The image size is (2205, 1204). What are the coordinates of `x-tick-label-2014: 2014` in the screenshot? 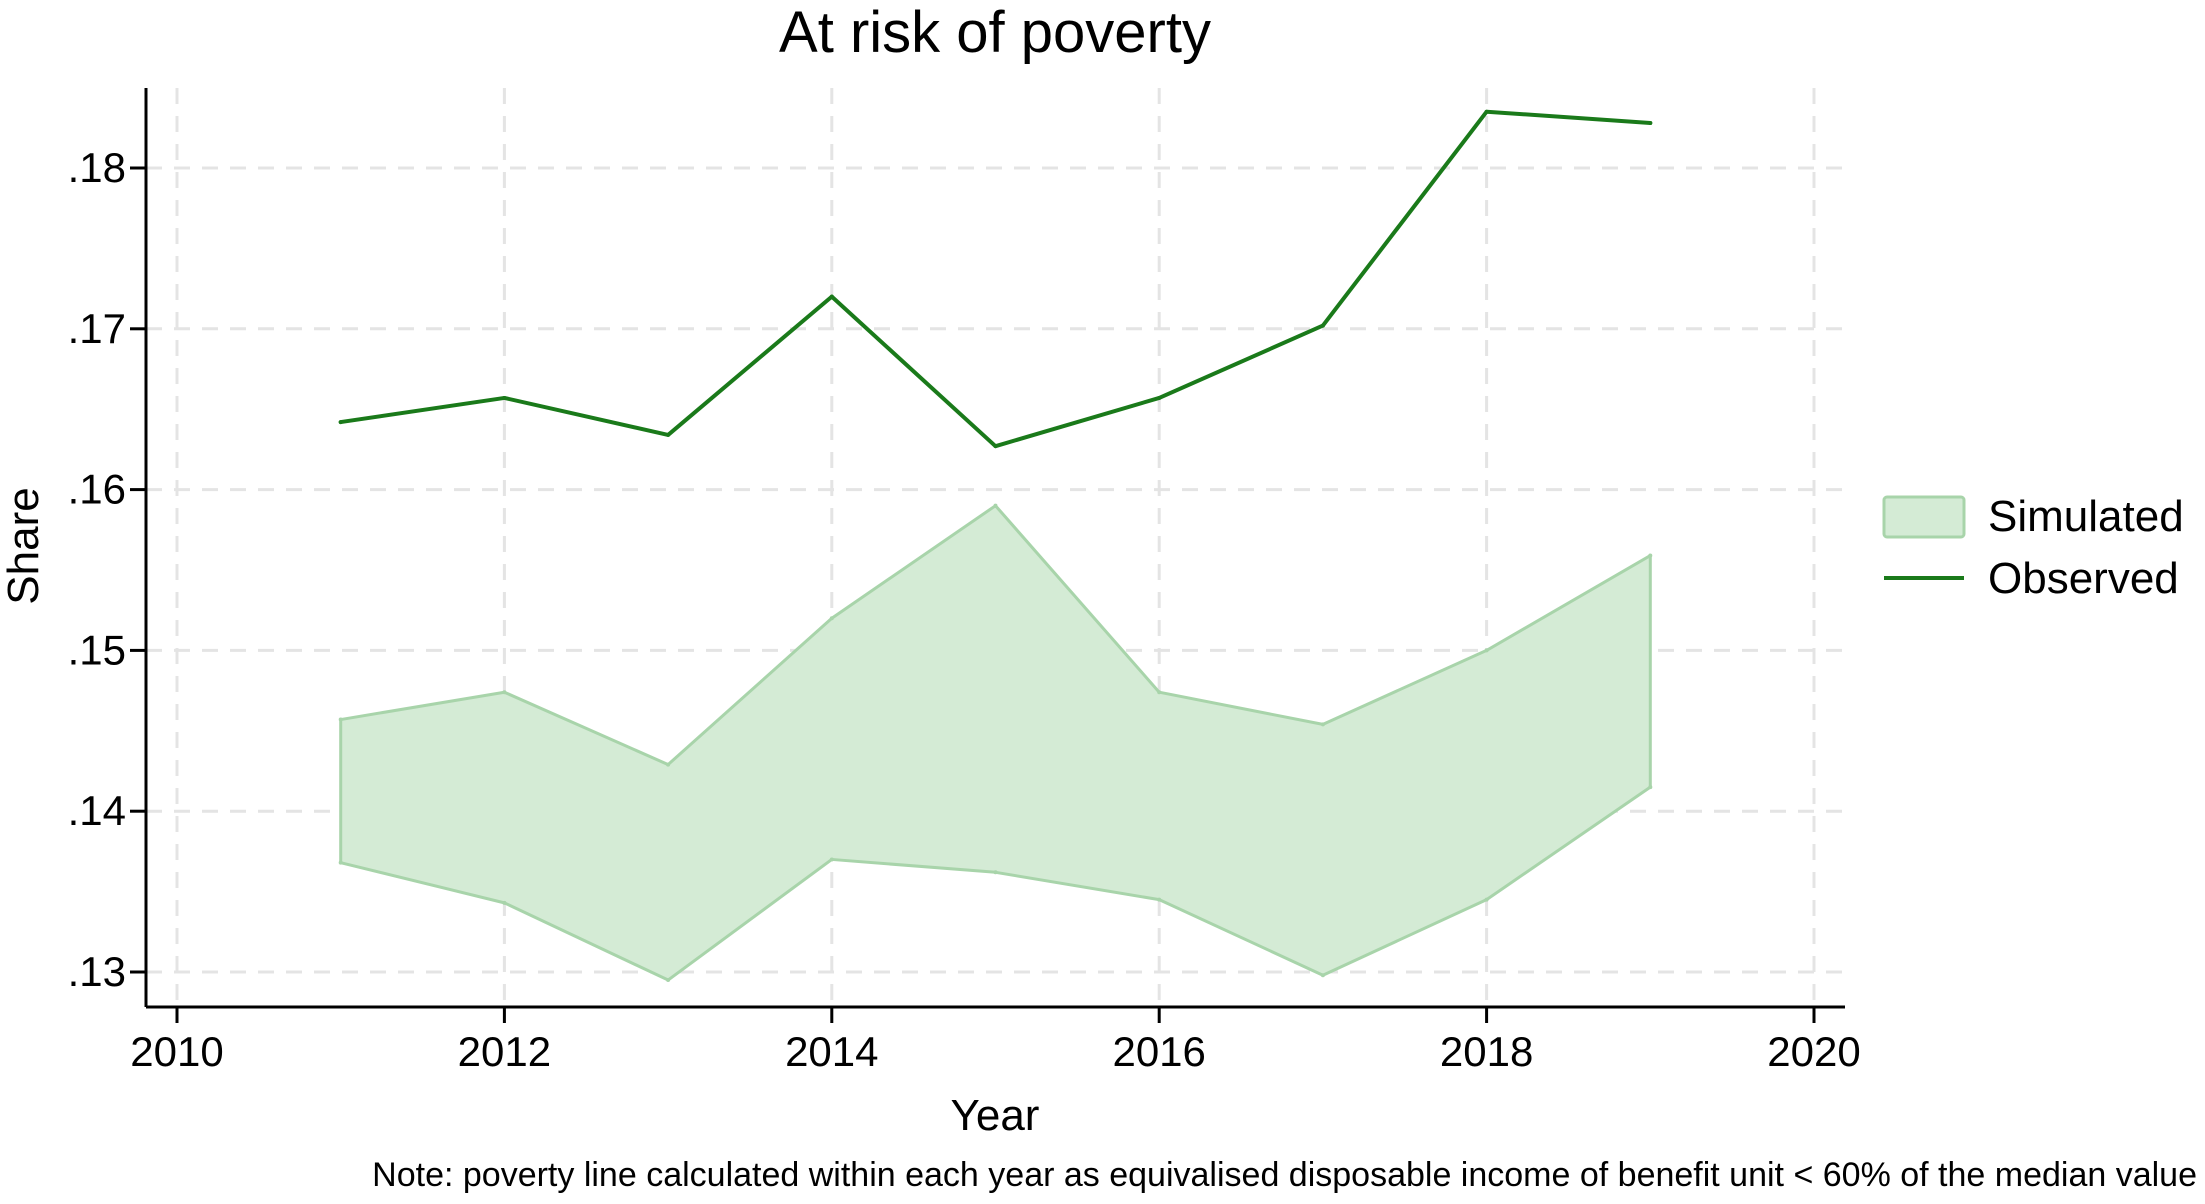 It's located at (831, 1051).